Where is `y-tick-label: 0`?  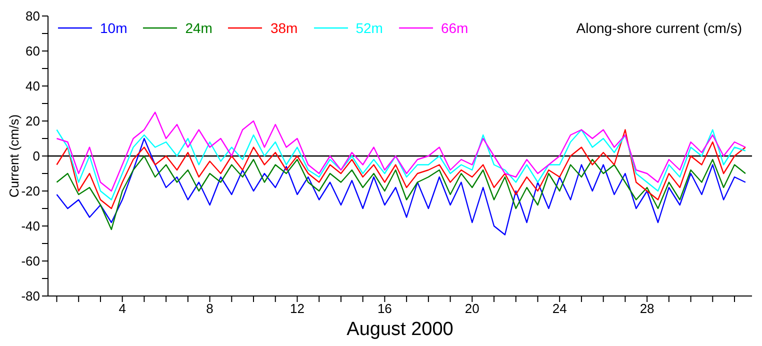
y-tick-label: 0 is located at coordinates (36, 156).